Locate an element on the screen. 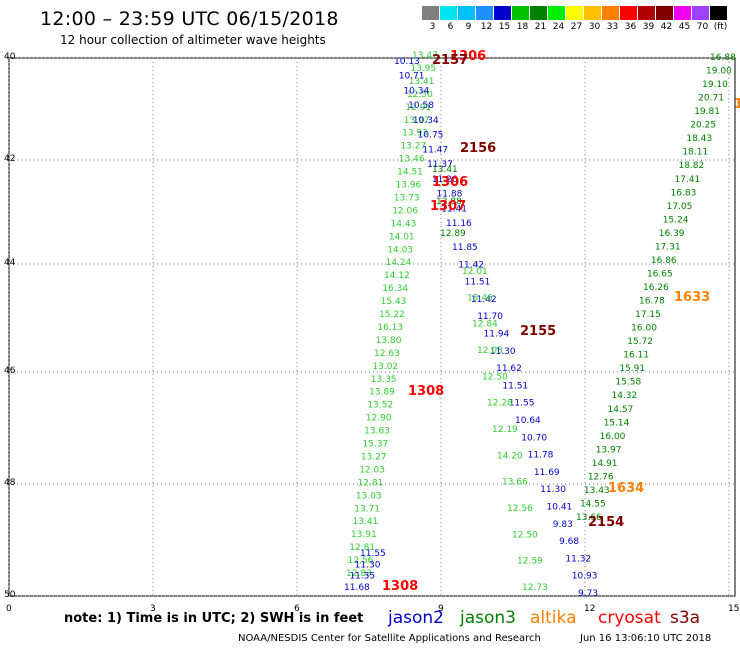  swh-value: 14.91 is located at coordinates (605, 464).